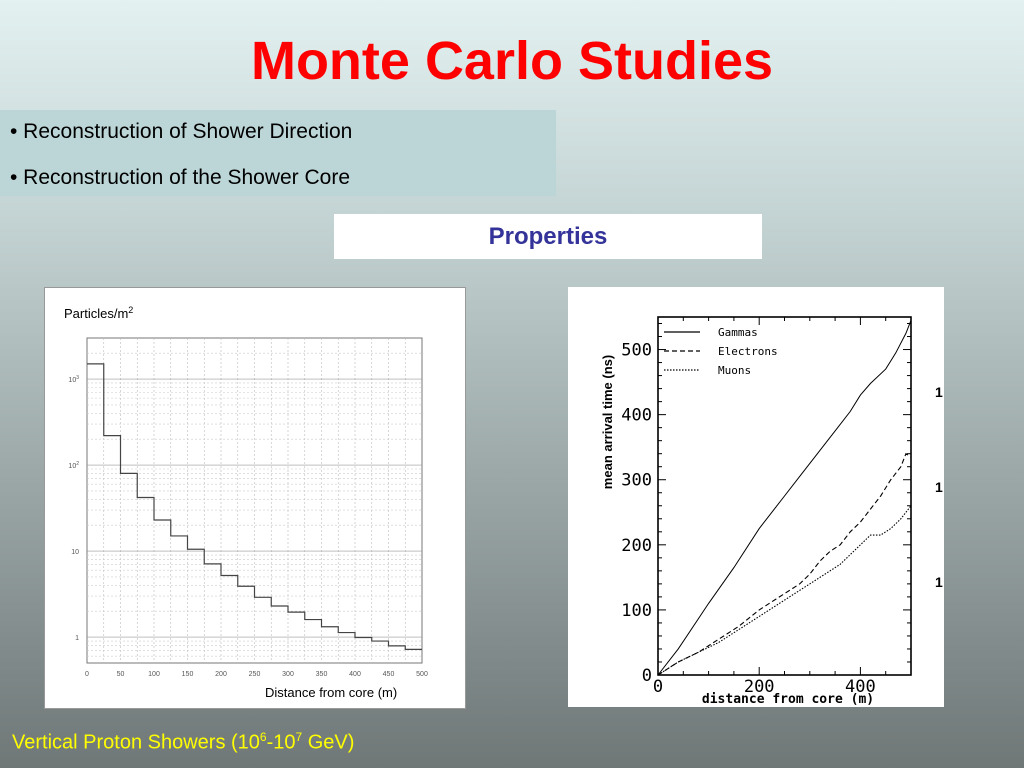  I want to click on x-tick-label: 450, so click(389, 674).